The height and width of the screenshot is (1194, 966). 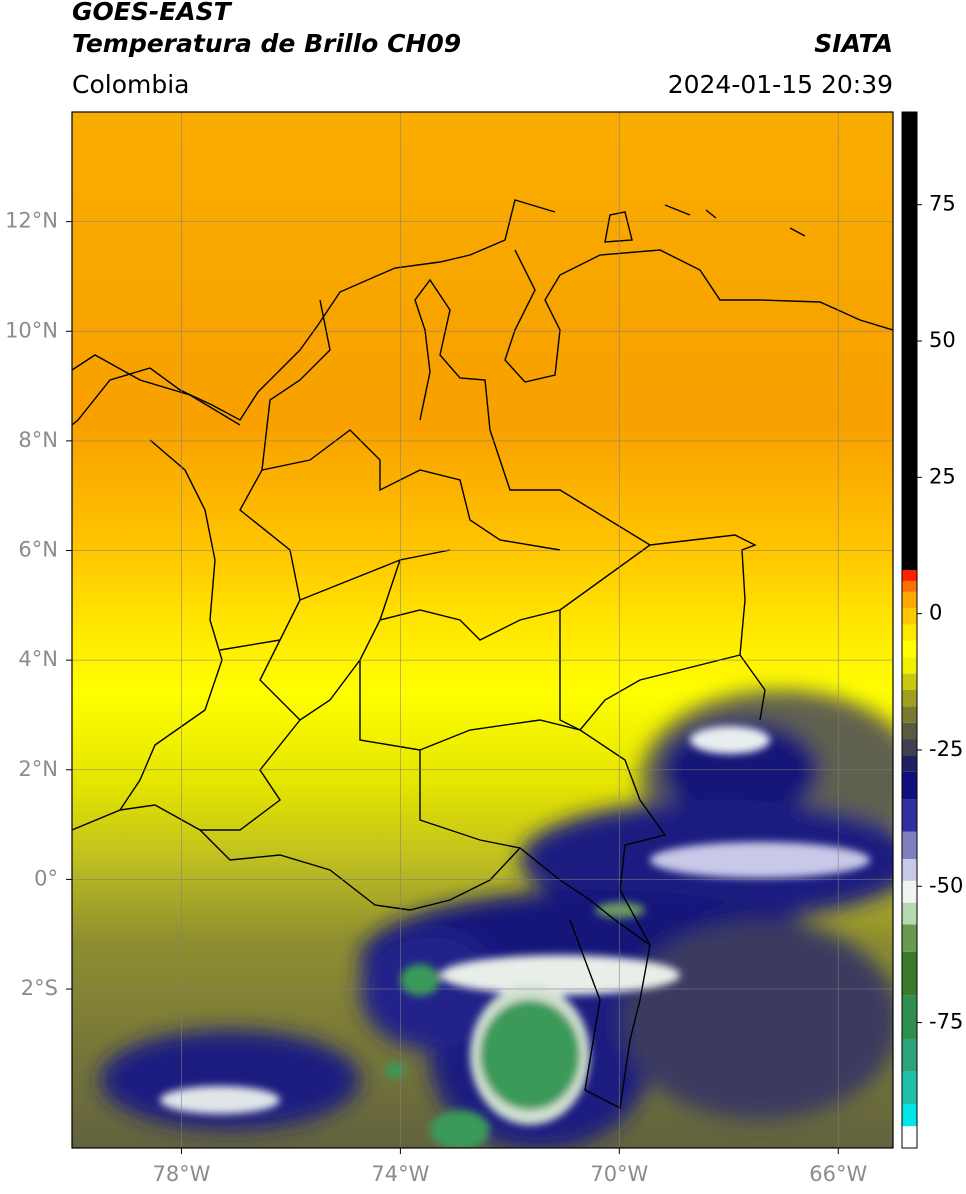 I want to click on y-tick-label: 8°N, so click(x=38, y=440).